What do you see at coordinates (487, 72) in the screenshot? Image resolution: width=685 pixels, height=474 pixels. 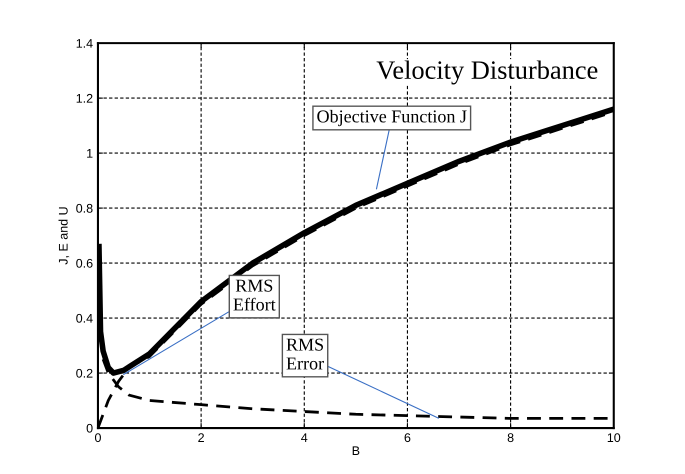 I see `text: Velocity Disturbance` at bounding box center [487, 72].